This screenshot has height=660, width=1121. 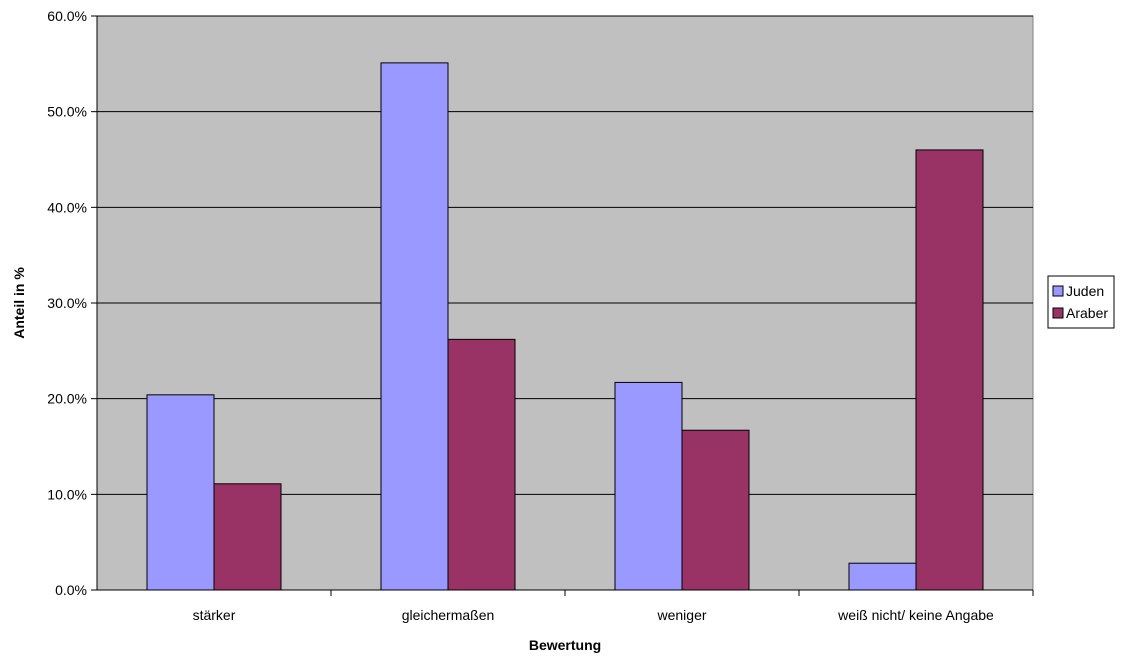 I want to click on legend-label-araber: Araber, so click(x=1087, y=313).